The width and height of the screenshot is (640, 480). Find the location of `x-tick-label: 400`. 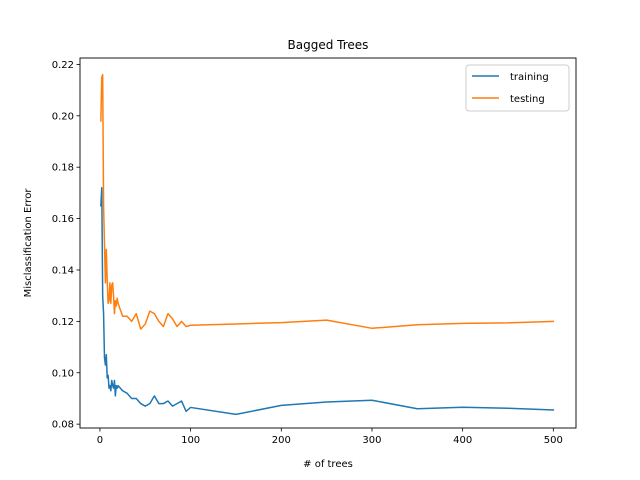

x-tick-label: 400 is located at coordinates (462, 440).